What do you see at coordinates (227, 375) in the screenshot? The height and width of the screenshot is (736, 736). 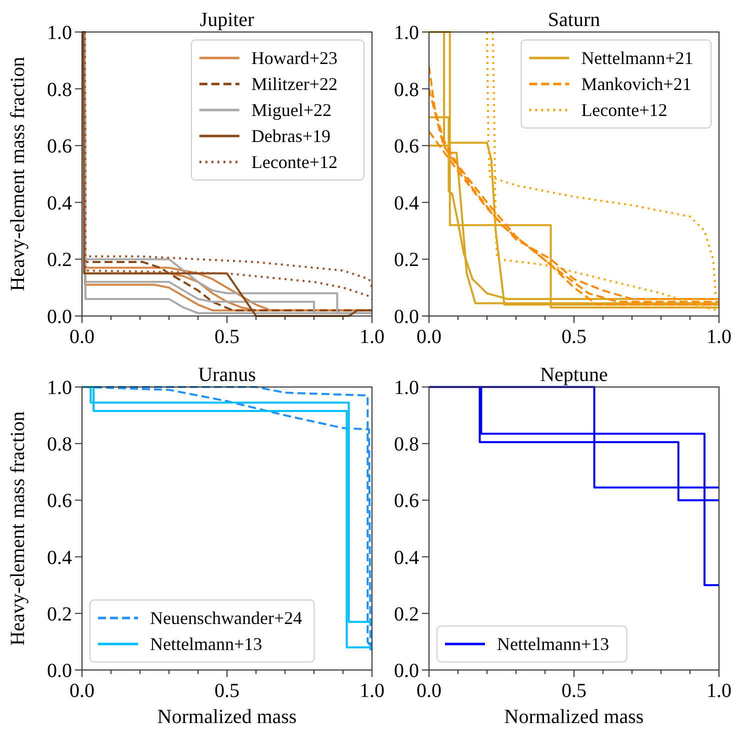 I see `chart-title: Uranus` at bounding box center [227, 375].